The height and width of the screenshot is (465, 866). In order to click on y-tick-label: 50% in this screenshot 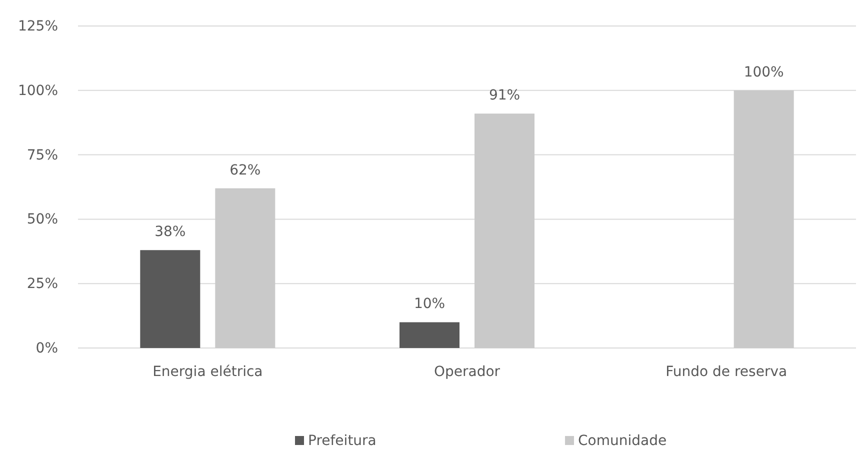, I will do `click(42, 220)`.